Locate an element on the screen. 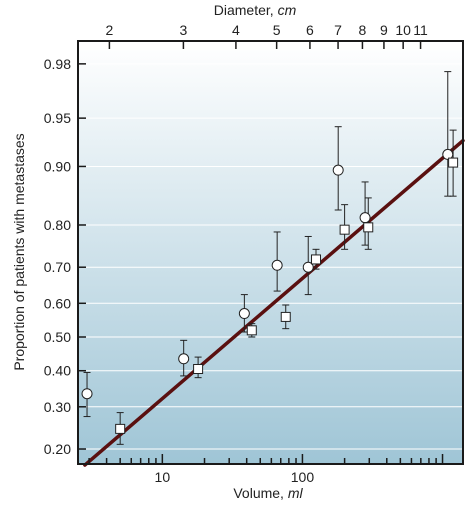 The width and height of the screenshot is (475, 509). y-axis-title: Proportion of patients with metastases is located at coordinates (19, 251).